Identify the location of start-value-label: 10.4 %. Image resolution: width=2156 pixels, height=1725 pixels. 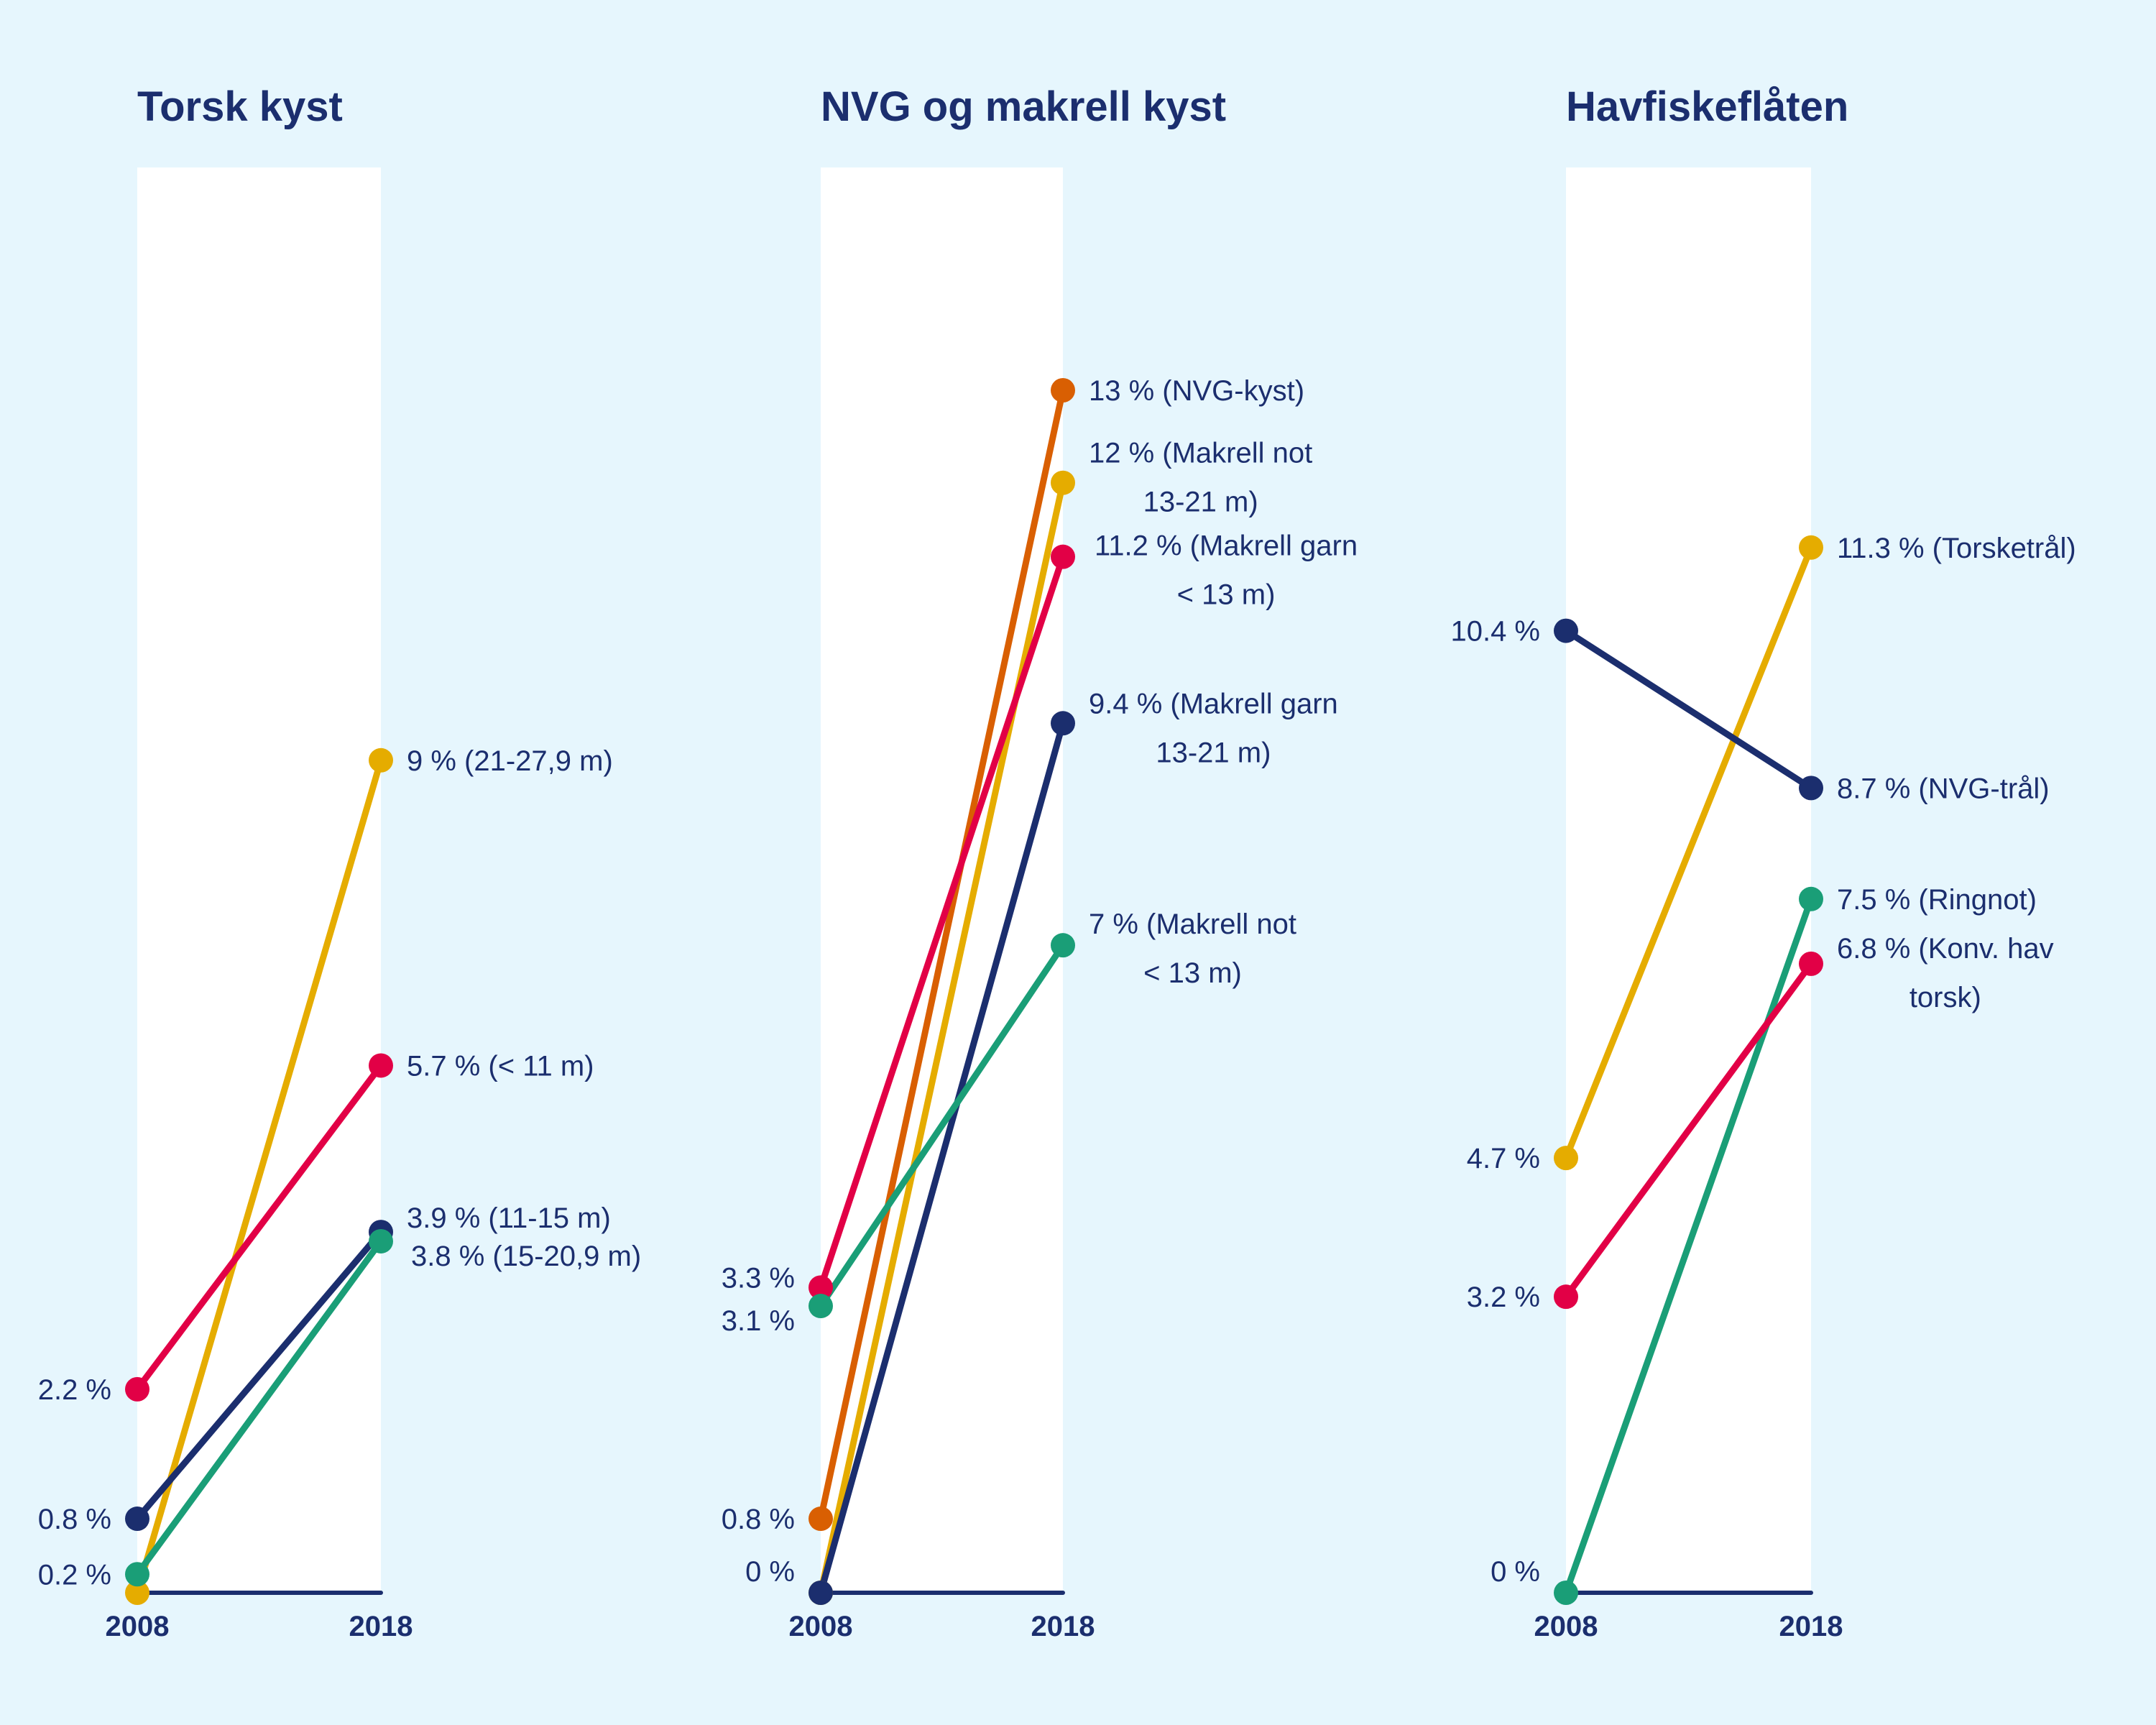
(1495, 632).